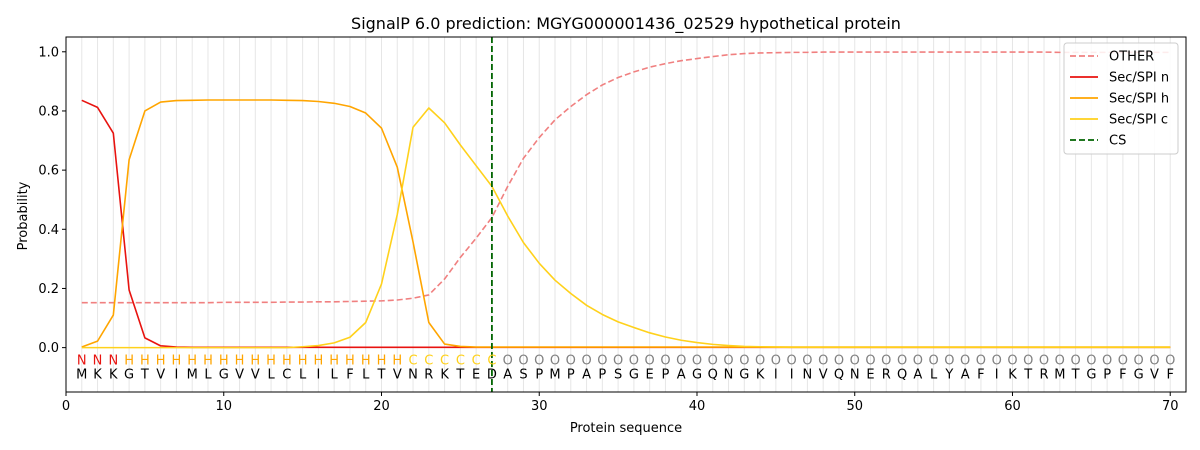  What do you see at coordinates (48, 171) in the screenshot?
I see `y-tick-label: 0.6` at bounding box center [48, 171].